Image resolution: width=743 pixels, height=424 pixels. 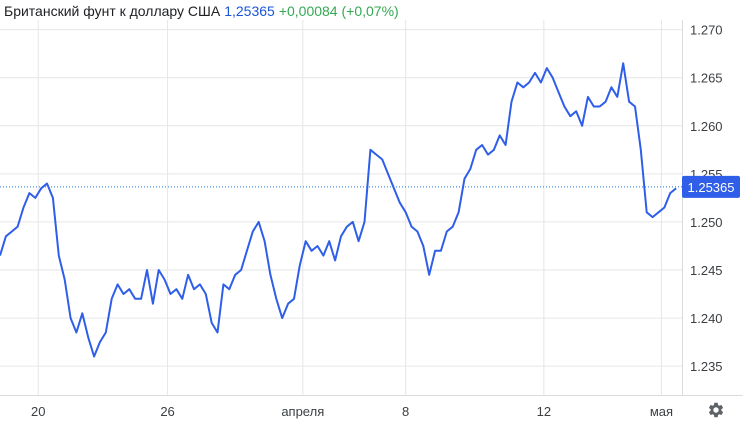 I want to click on current-value-badge, so click(x=711, y=186).